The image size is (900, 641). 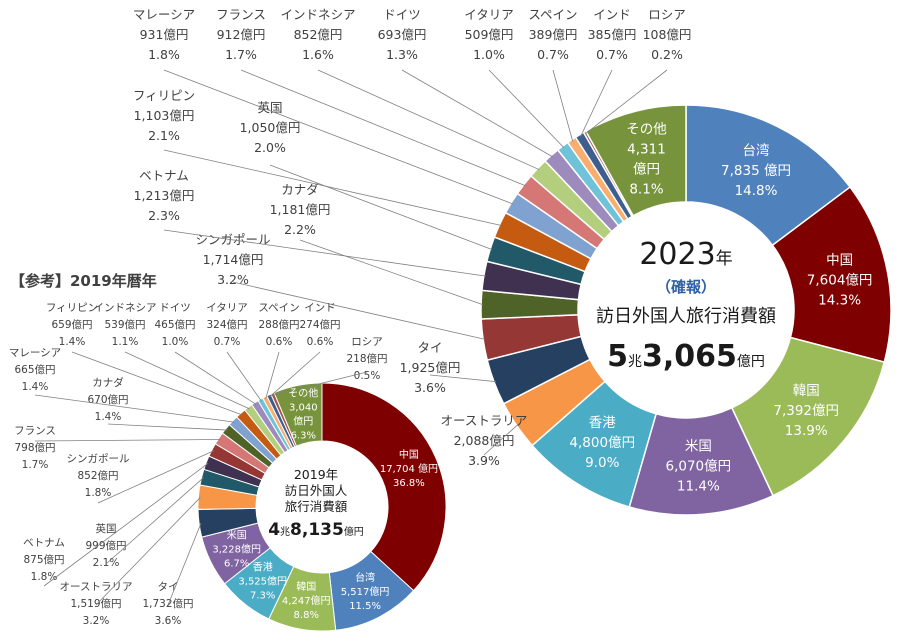 I want to click on donut-2023-slice-5-label-2: 3.9%, so click(x=484, y=460).